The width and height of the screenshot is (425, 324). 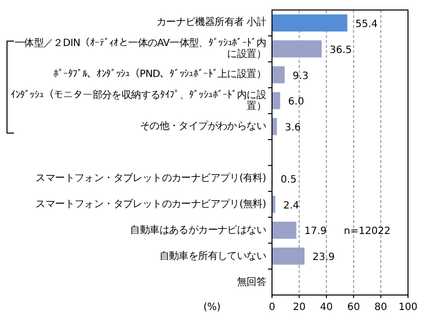 I want to click on y-tick-label: カーナビ機器所有者 小計, so click(x=210, y=22).